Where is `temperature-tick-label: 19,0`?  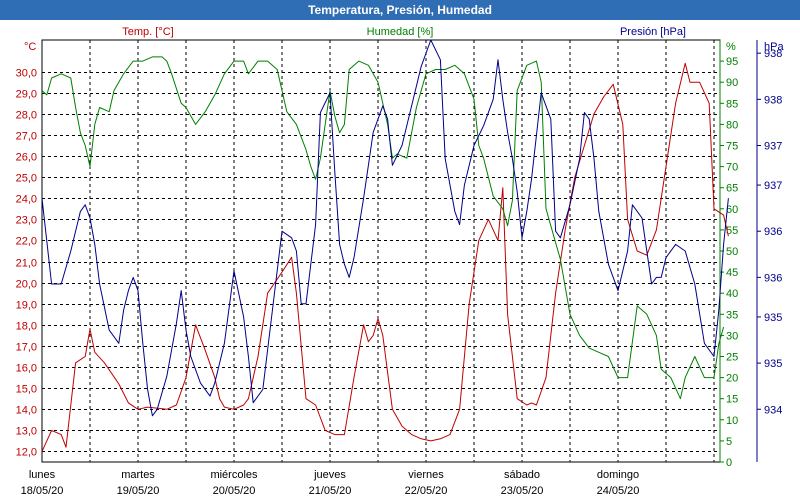 temperature-tick-label: 19,0 is located at coordinates (26, 306).